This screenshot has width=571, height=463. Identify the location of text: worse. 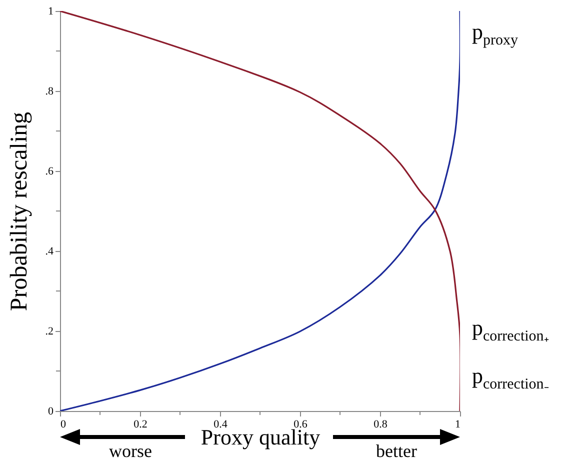
(130, 451).